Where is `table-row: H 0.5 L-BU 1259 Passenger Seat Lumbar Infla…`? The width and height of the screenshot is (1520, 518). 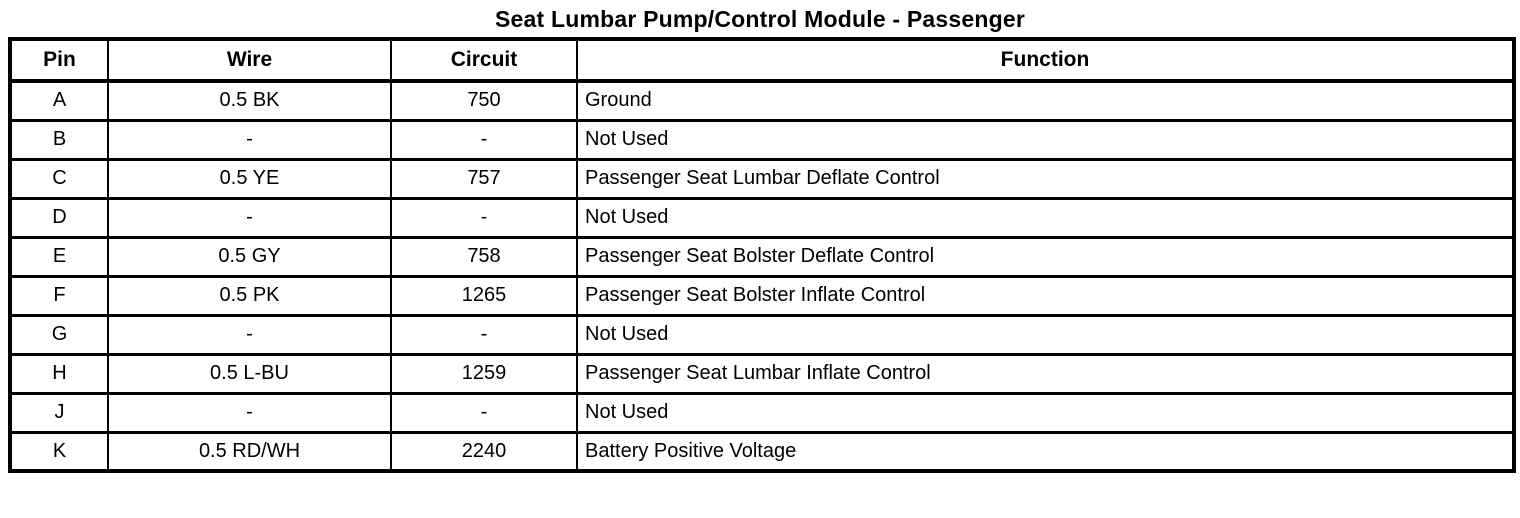
table-row: H 0.5 L-BU 1259 Passenger Seat Lumbar Infla… is located at coordinates (762, 373).